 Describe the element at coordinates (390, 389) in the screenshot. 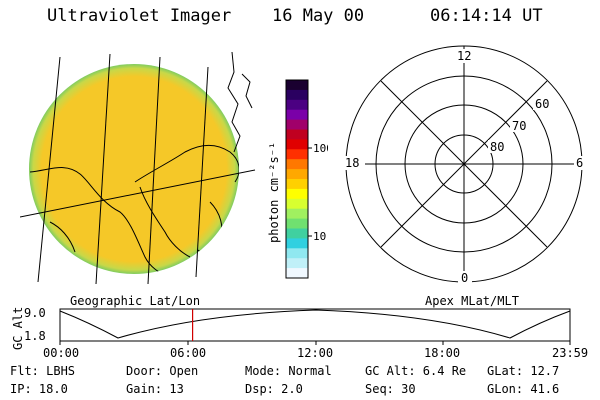

I see `seq-info: Seq: 30` at that location.